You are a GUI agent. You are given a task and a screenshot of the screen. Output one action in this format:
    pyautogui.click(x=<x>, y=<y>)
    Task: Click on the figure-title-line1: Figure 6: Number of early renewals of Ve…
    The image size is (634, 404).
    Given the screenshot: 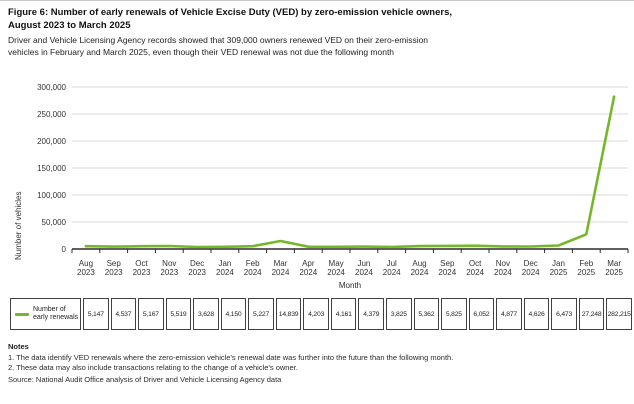 What is the action you would take?
    pyautogui.click(x=230, y=12)
    